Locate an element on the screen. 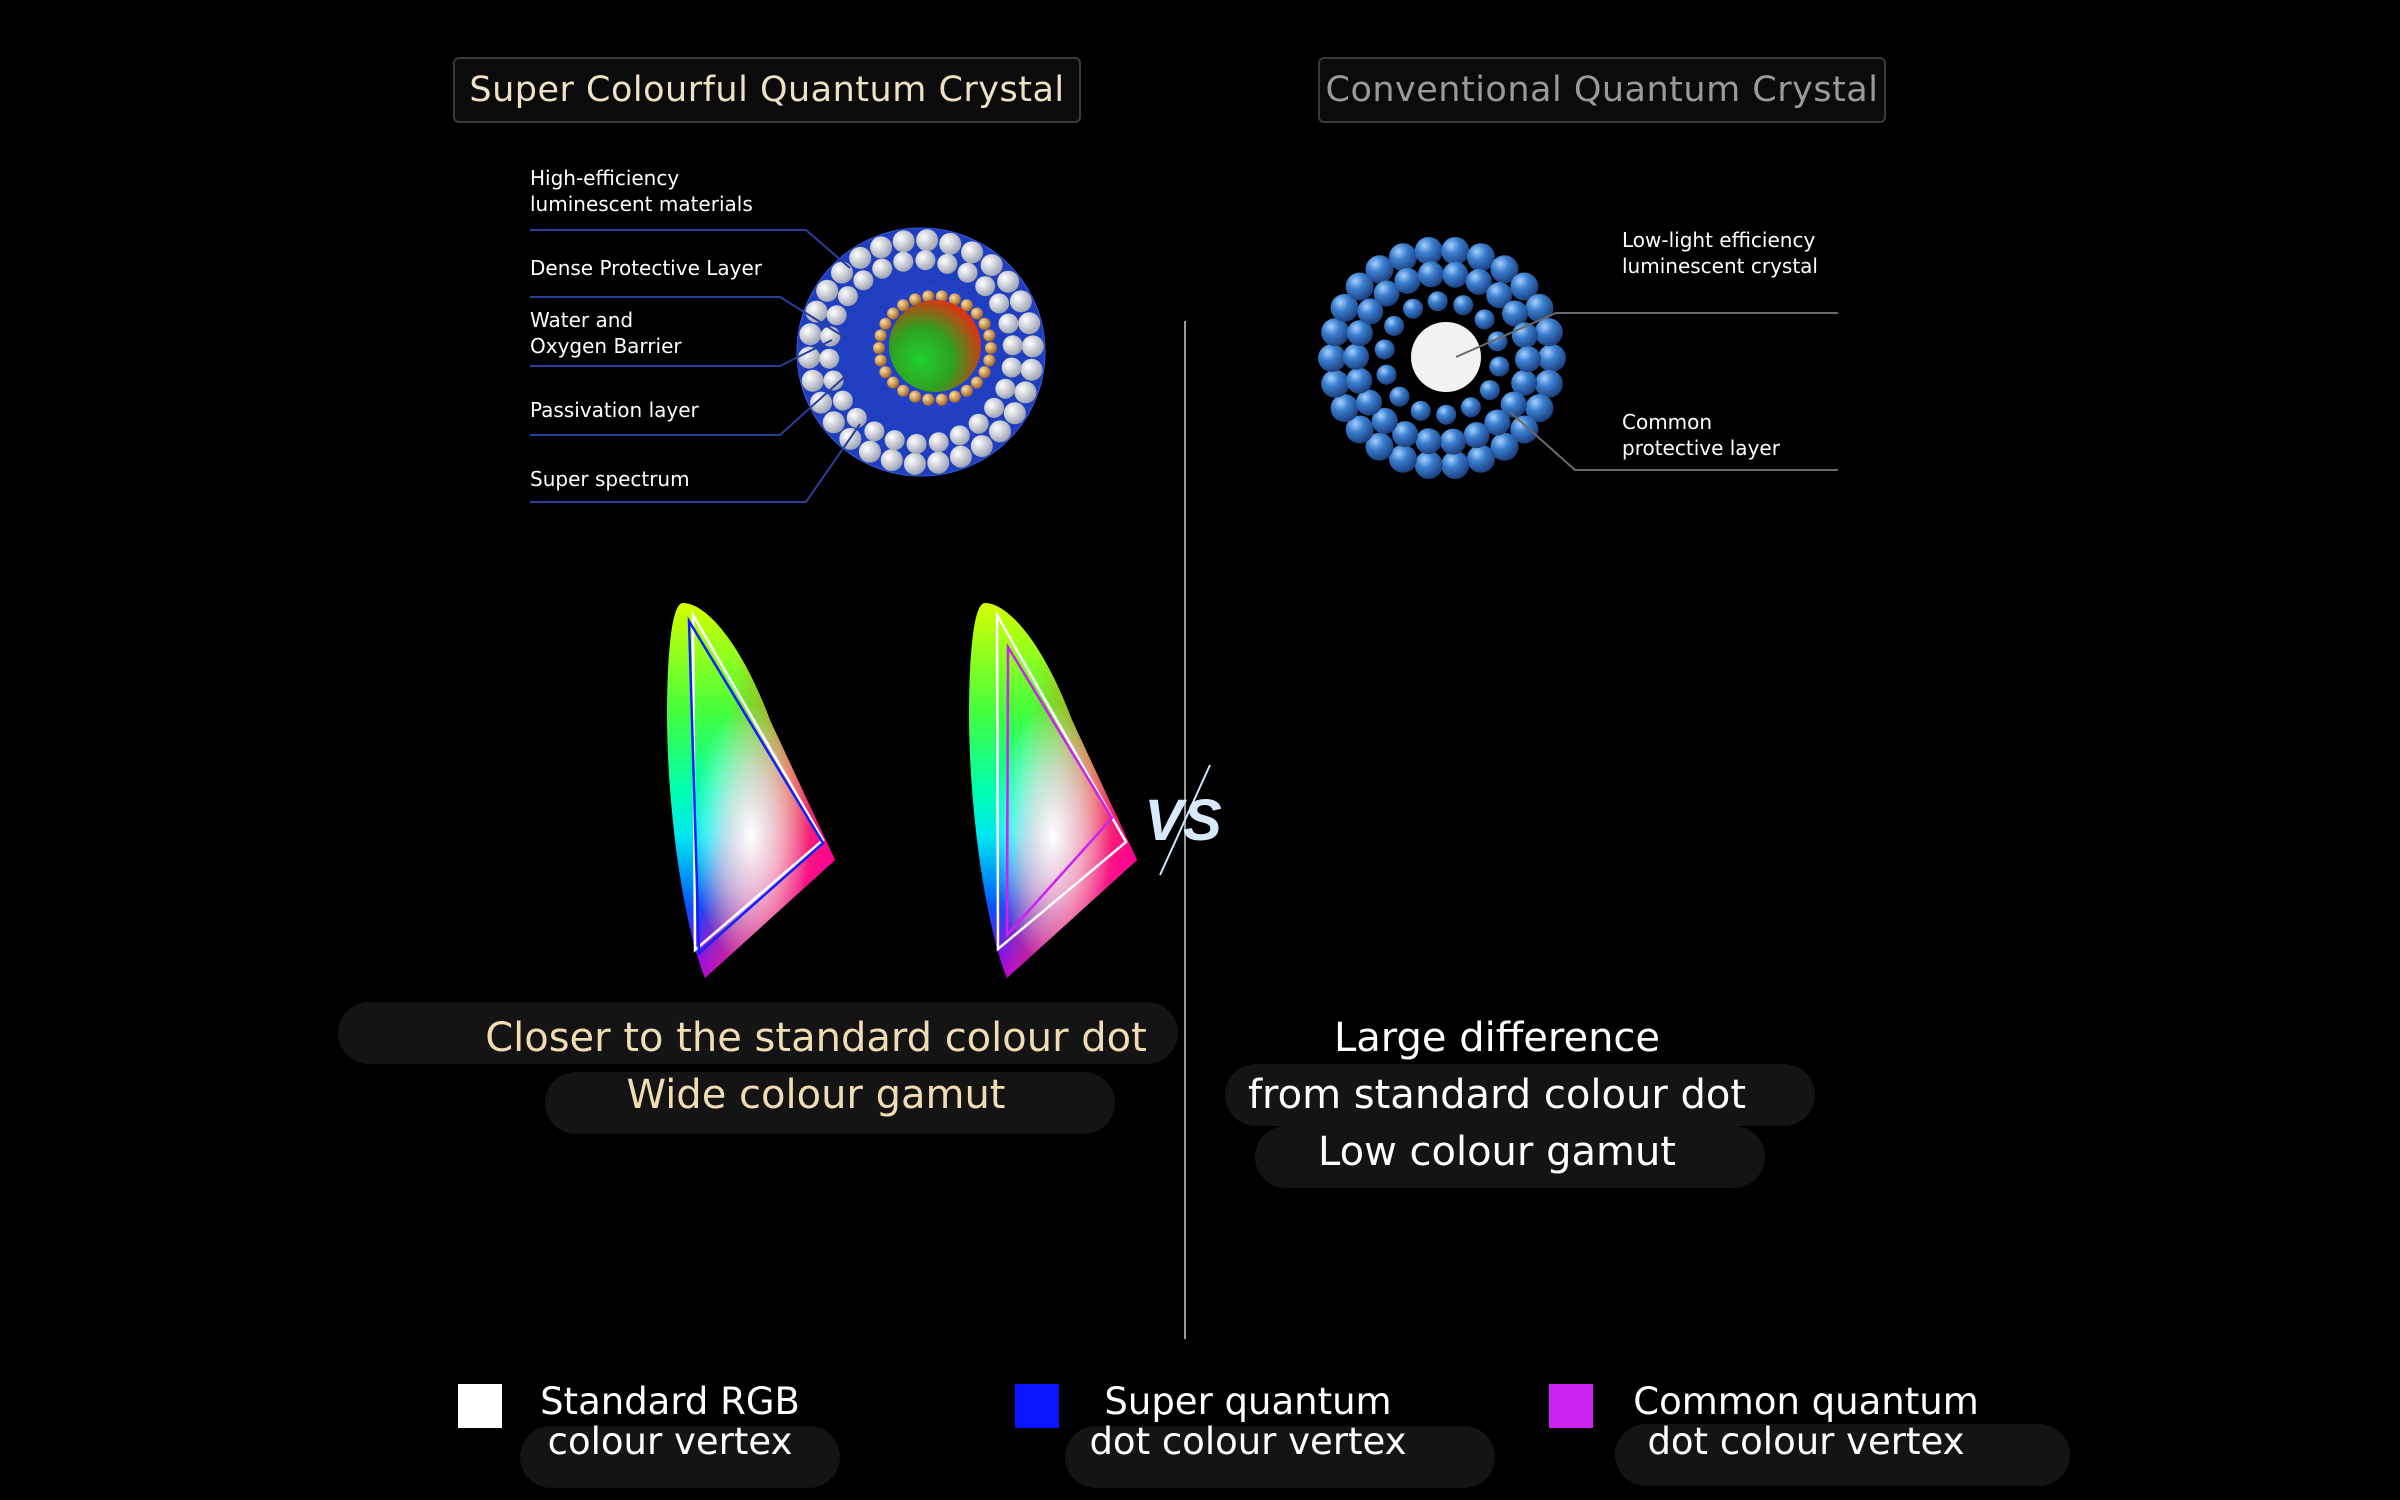 This screenshot has height=1500, width=2400. luminescent-core is located at coordinates (935, 346).